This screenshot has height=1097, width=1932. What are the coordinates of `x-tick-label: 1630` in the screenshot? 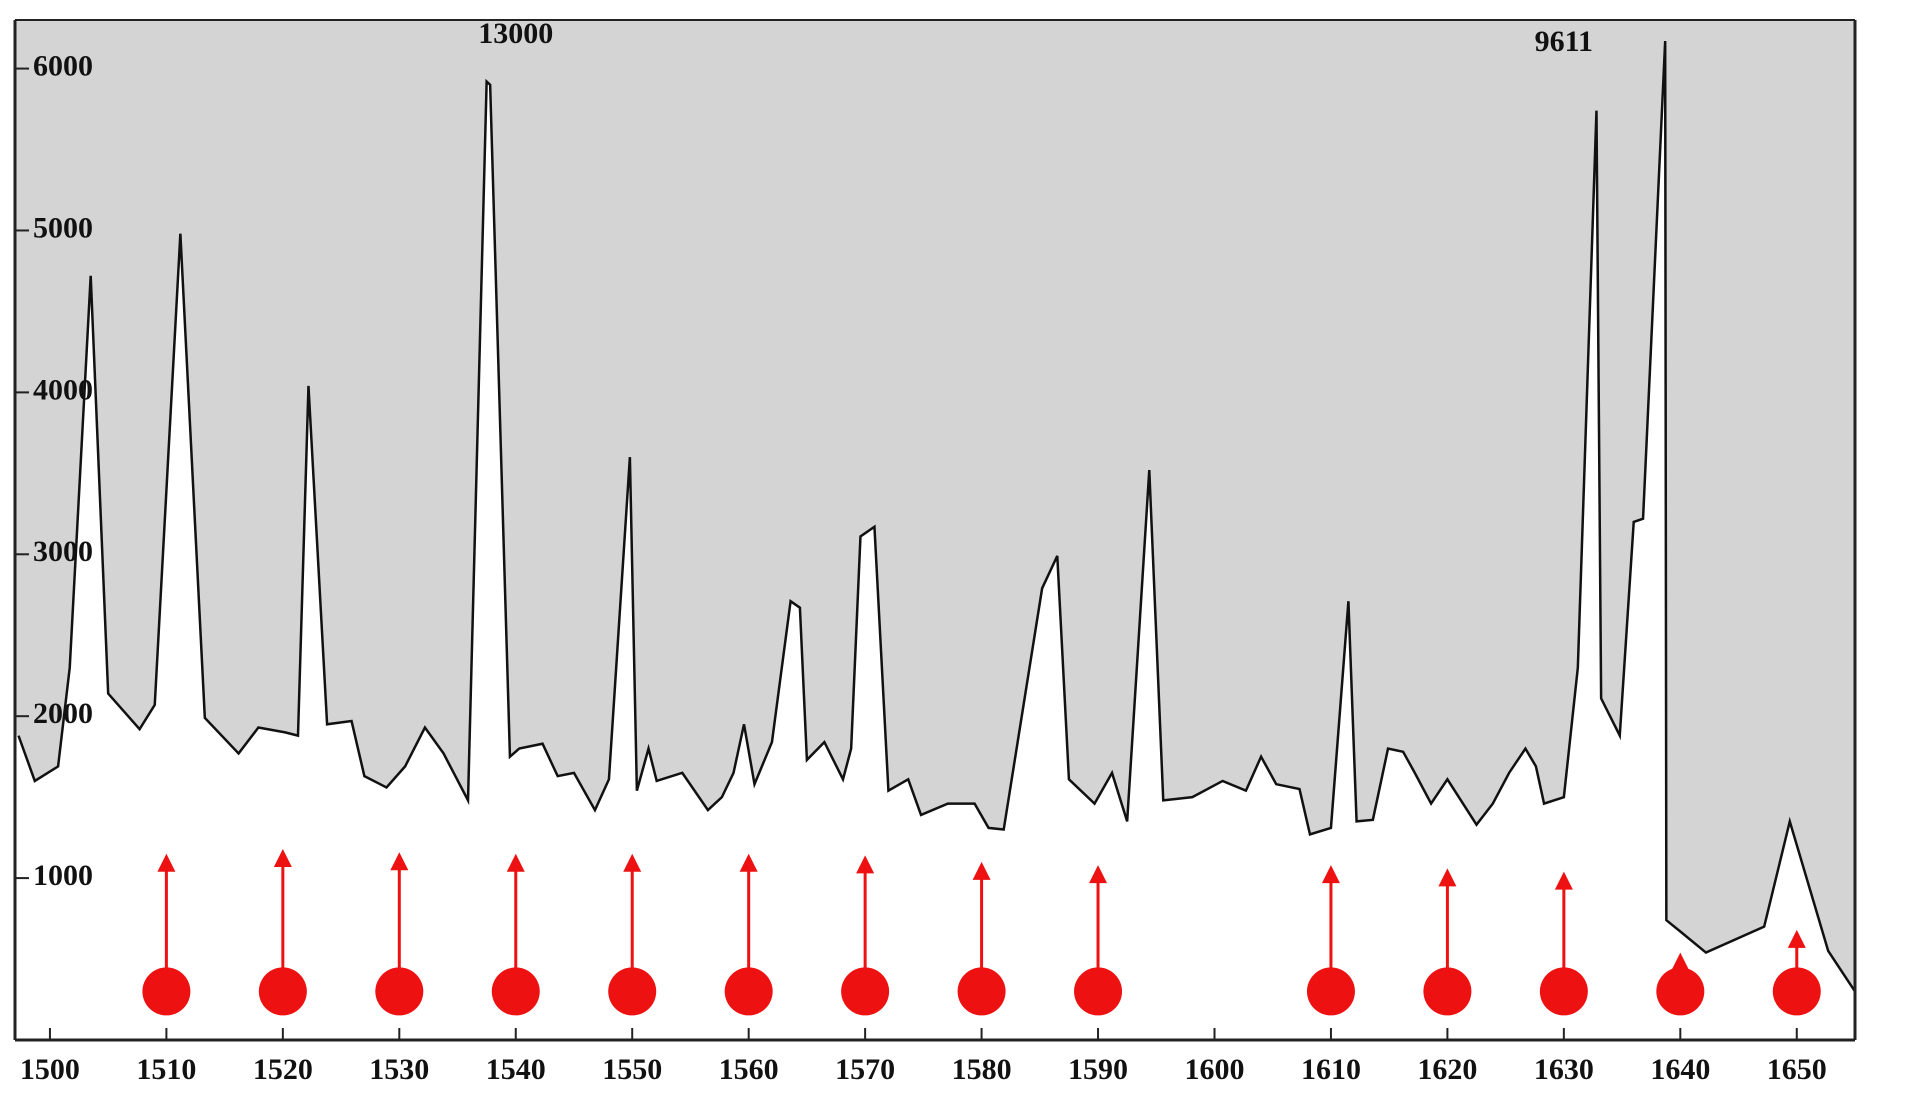 It's located at (1564, 1069).